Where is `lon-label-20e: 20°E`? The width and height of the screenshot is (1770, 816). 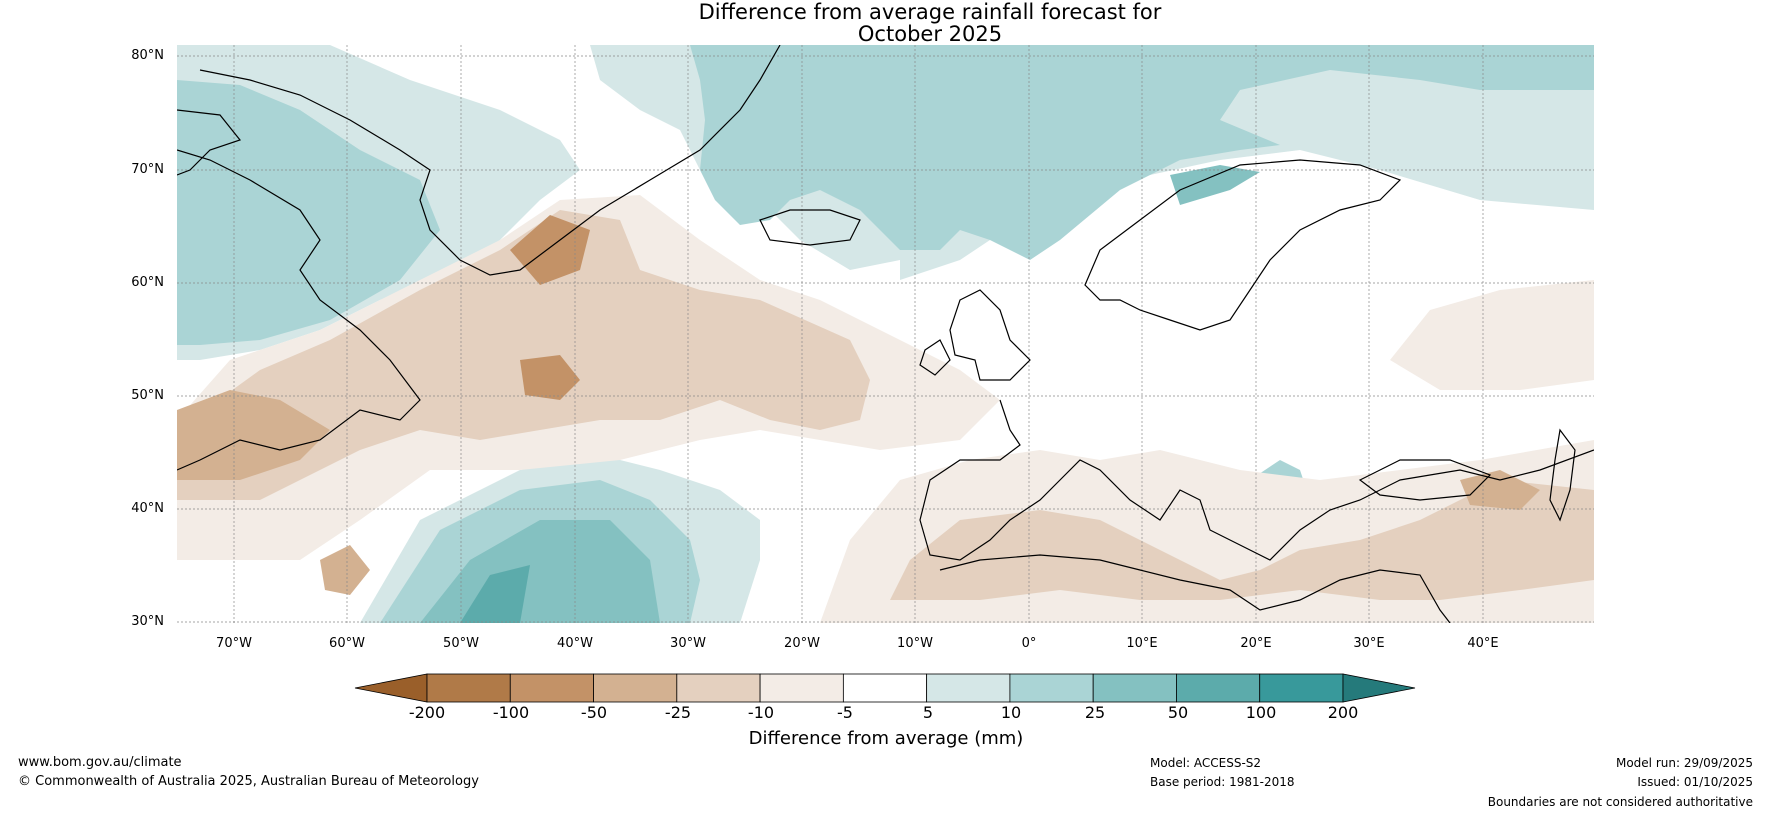
lon-label-20e: 20°E is located at coordinates (1256, 643).